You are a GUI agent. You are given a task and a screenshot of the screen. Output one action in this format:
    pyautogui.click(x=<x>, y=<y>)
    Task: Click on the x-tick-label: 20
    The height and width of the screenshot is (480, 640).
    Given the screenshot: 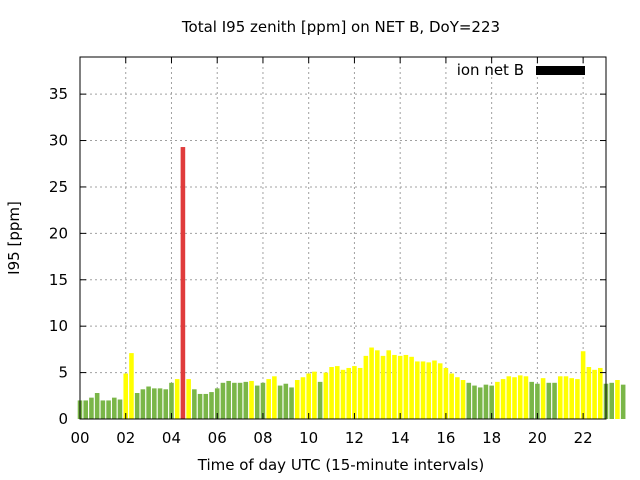 What is the action you would take?
    pyautogui.click(x=537, y=438)
    